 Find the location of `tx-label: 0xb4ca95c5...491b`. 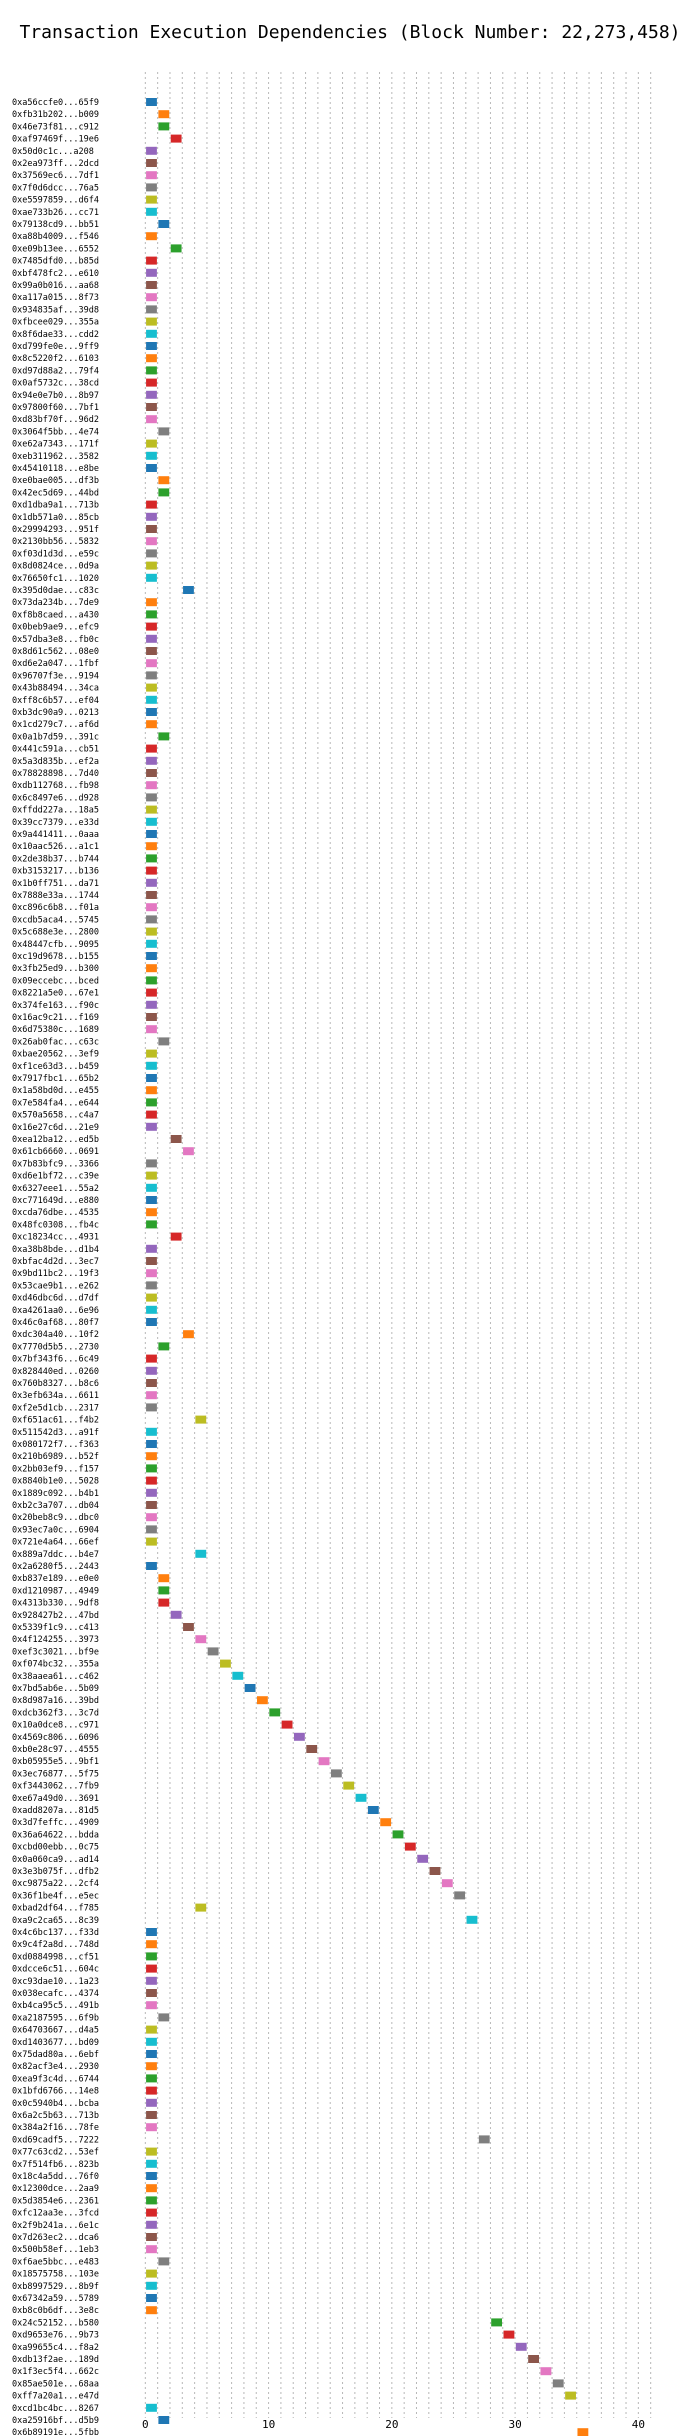

tx-label: 0xb4ca95c5...491b is located at coordinates (55, 2006).